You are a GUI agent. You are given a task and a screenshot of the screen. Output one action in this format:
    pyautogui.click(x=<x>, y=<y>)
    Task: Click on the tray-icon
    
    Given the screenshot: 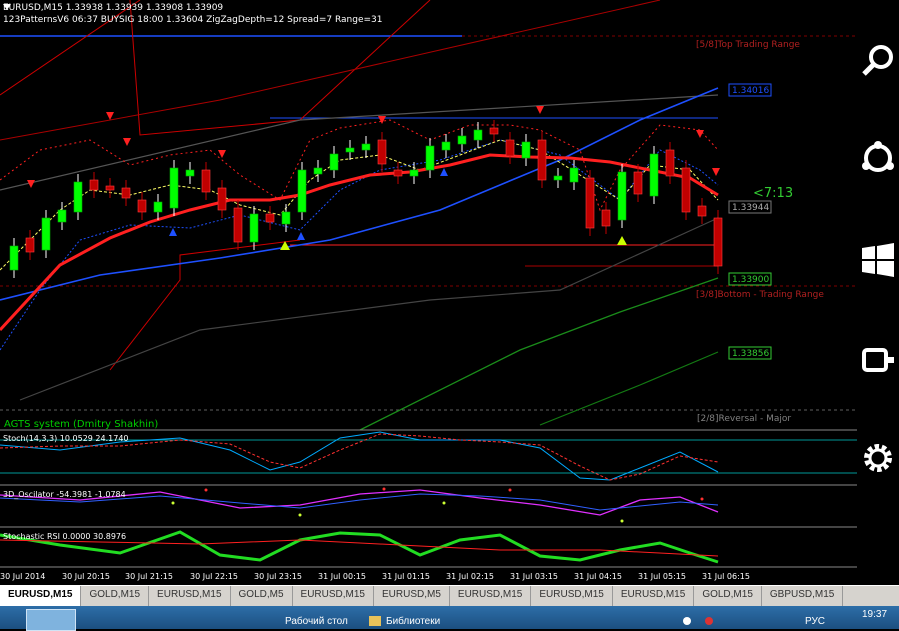 What is the action you would take?
    pyautogui.click(x=687, y=621)
    